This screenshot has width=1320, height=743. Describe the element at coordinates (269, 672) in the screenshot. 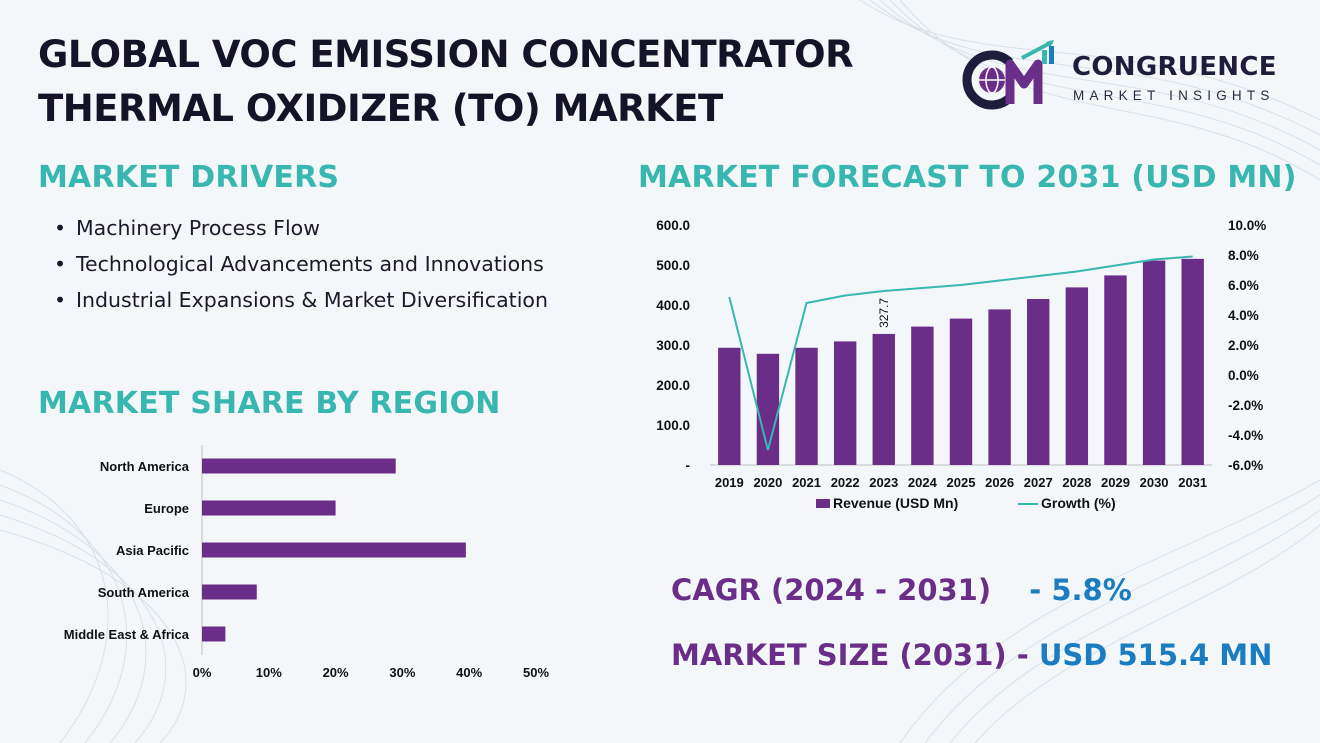

I see `x-tick-label: 10%` at that location.